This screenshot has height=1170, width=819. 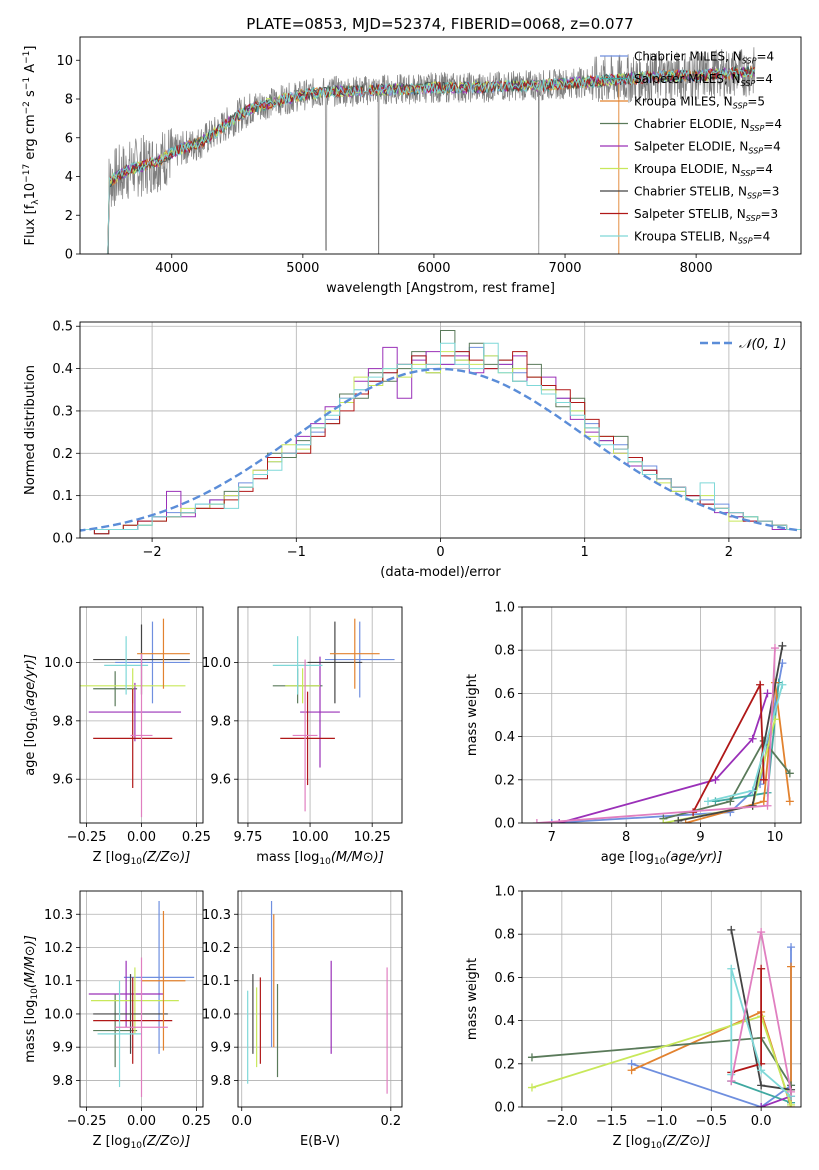 What do you see at coordinates (430, 160) in the screenshot?
I see `model-series-line` at bounding box center [430, 160].